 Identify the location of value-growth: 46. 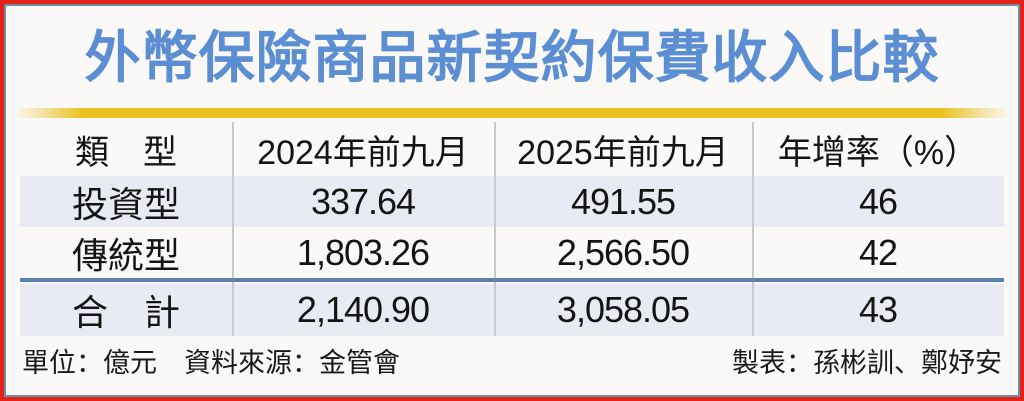
(878, 201).